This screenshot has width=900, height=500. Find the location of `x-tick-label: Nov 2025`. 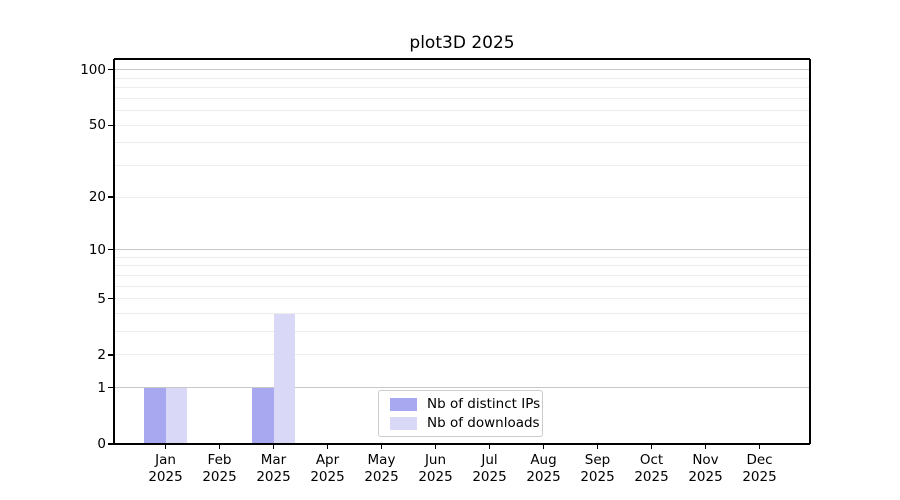

x-tick-label: Nov 2025 is located at coordinates (706, 469).